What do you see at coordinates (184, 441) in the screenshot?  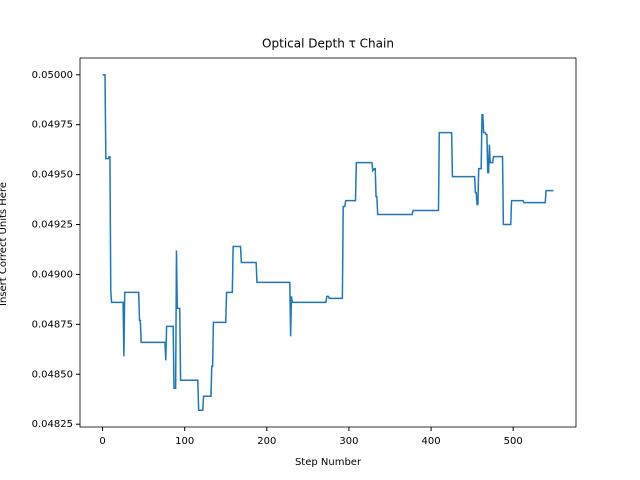 I see `x-tick-label: 100` at bounding box center [184, 441].